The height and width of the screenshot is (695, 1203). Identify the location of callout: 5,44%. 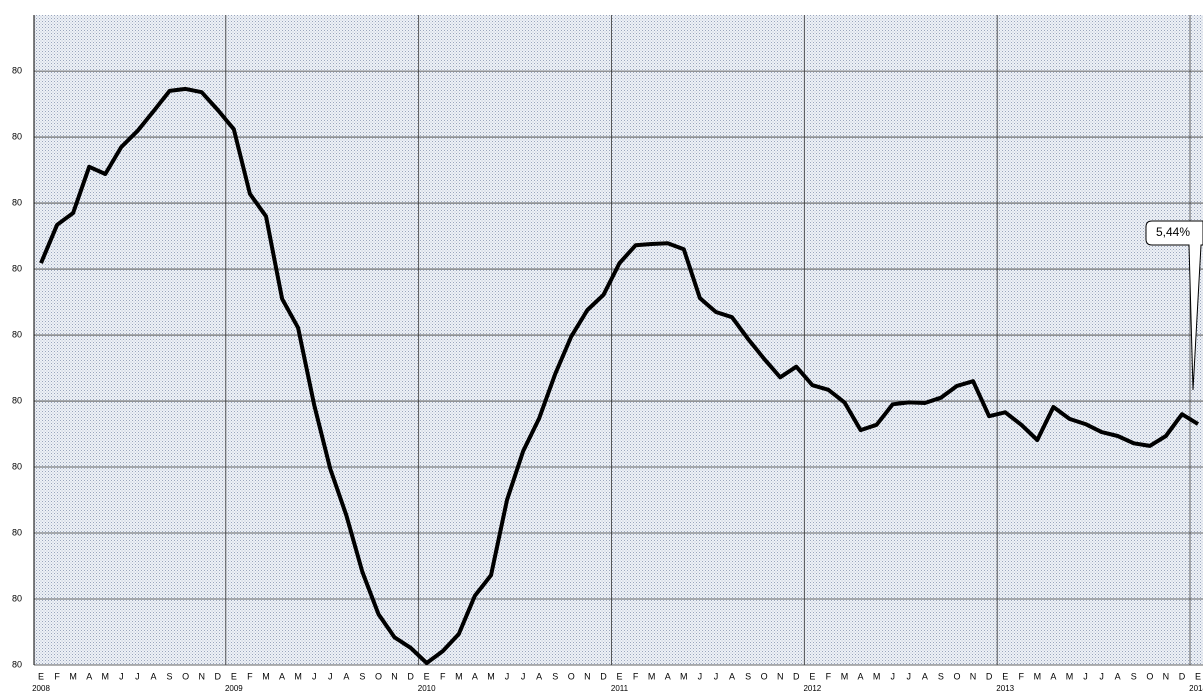
(1174, 305).